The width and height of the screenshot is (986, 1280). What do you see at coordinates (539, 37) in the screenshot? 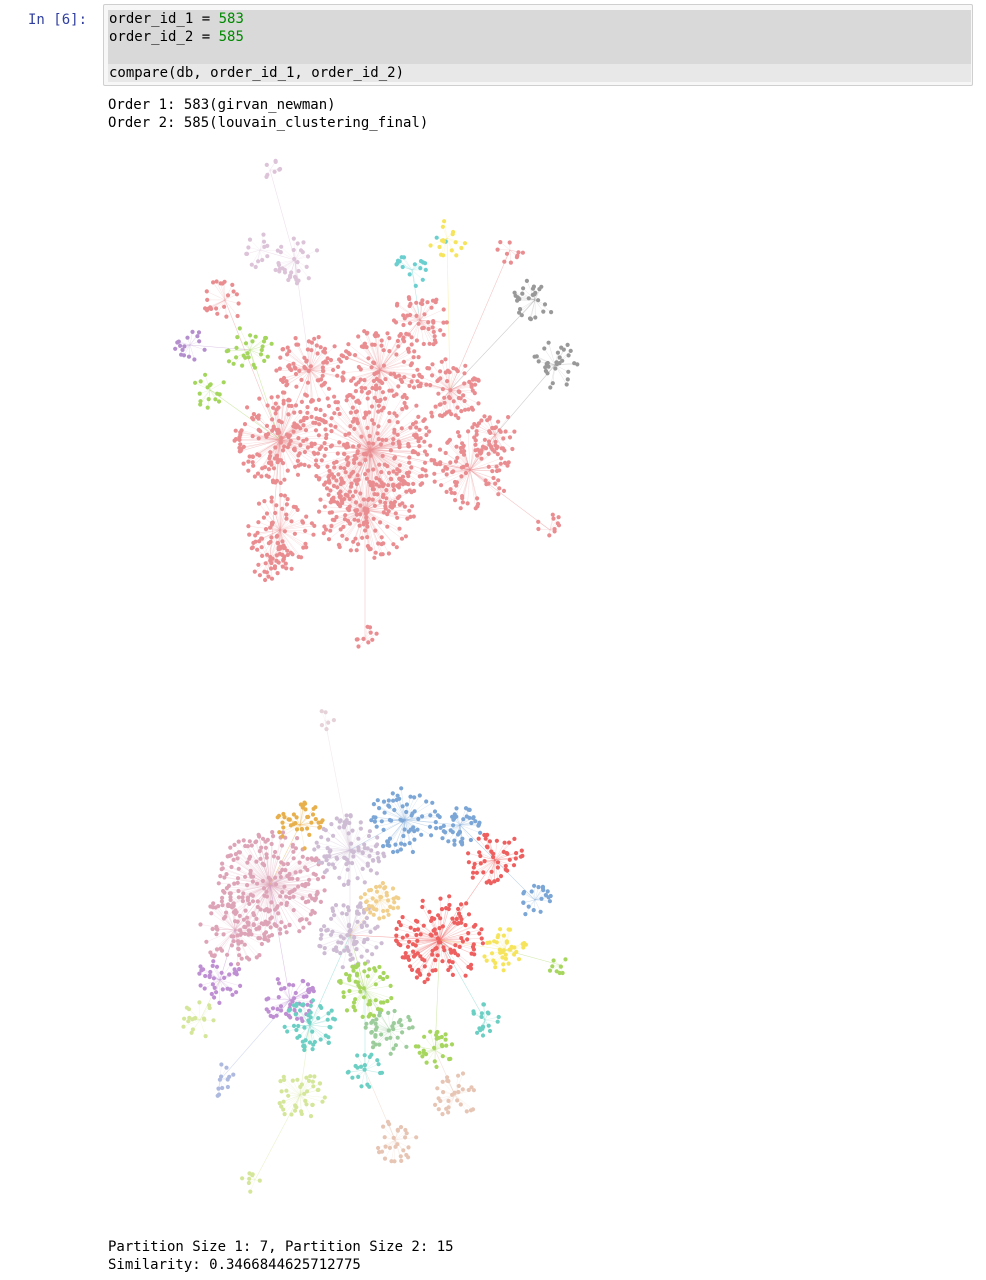
I see `code-line-2: order_id_2 = 585` at bounding box center [539, 37].